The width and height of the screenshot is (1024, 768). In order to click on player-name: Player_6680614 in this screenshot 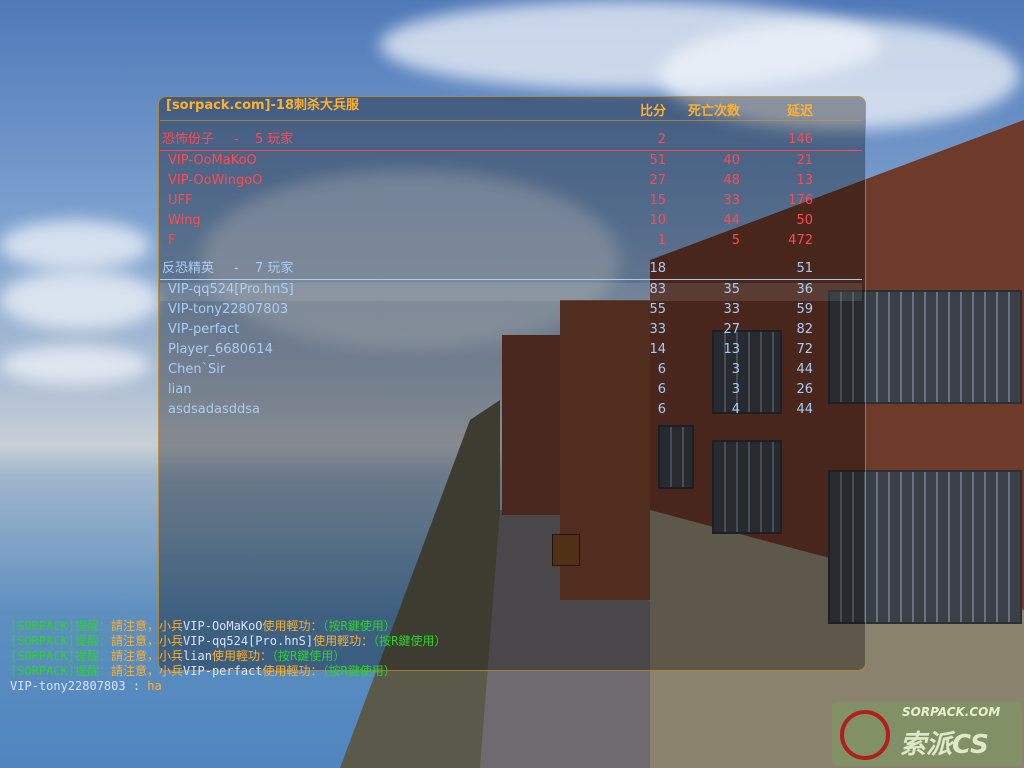, I will do `click(220, 349)`.